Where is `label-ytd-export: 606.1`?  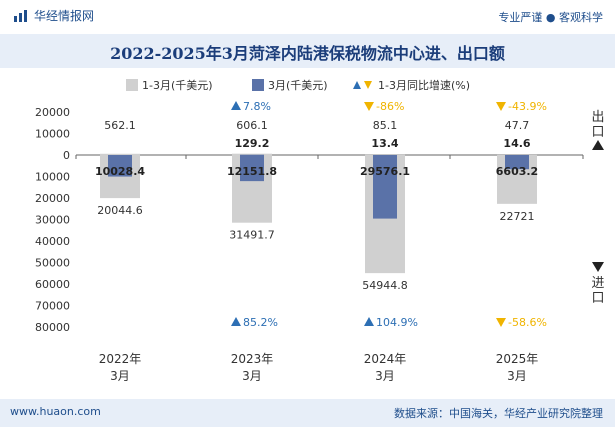 label-ytd-export: 606.1 is located at coordinates (252, 125).